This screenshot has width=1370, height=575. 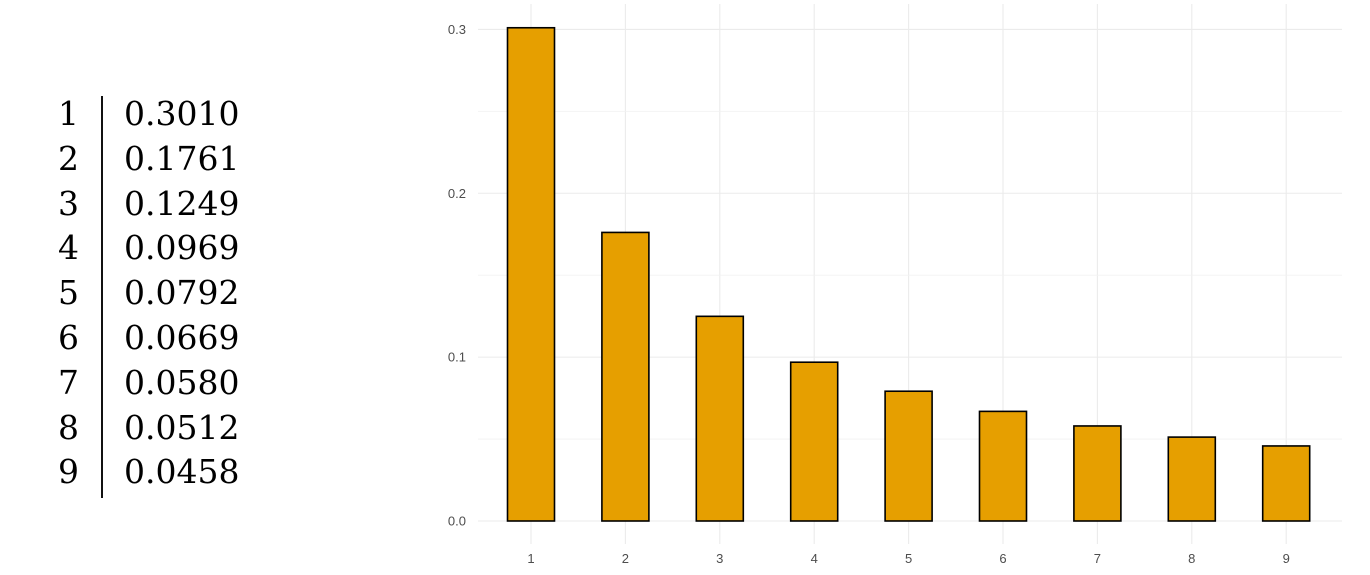 What do you see at coordinates (68, 472) in the screenshot?
I see `table-digit: 9` at bounding box center [68, 472].